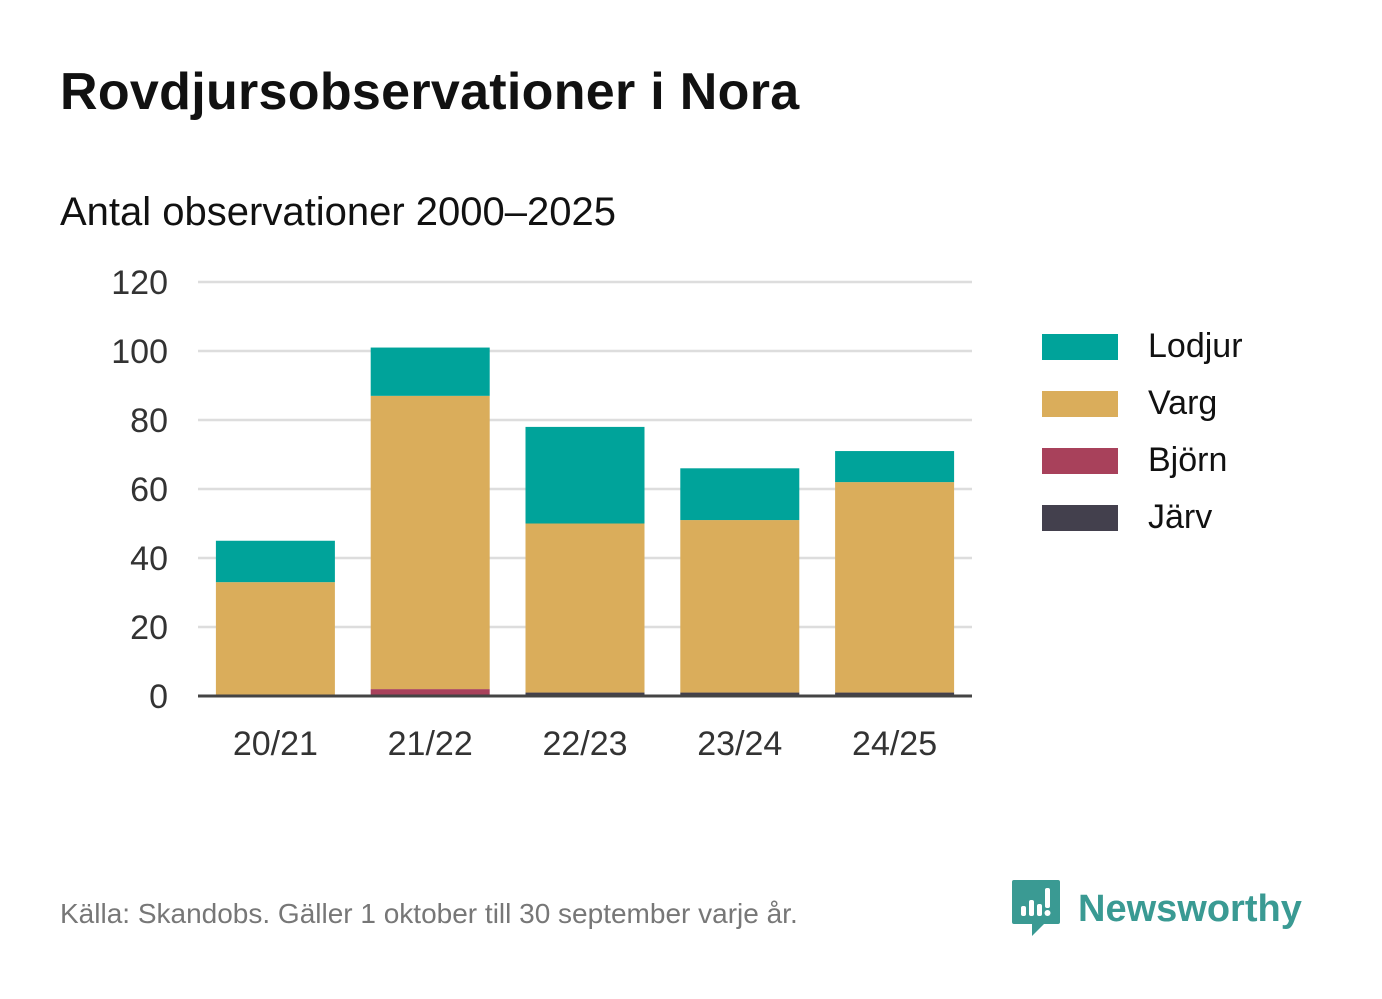 This screenshot has height=999, width=1382. I want to click on brand-name: Newsworthy, so click(1190, 908).